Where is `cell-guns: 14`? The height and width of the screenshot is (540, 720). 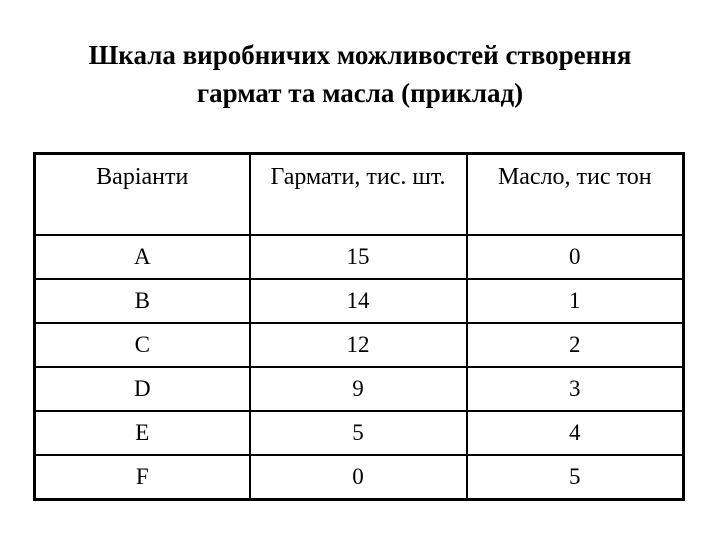 cell-guns: 14 is located at coordinates (358, 301).